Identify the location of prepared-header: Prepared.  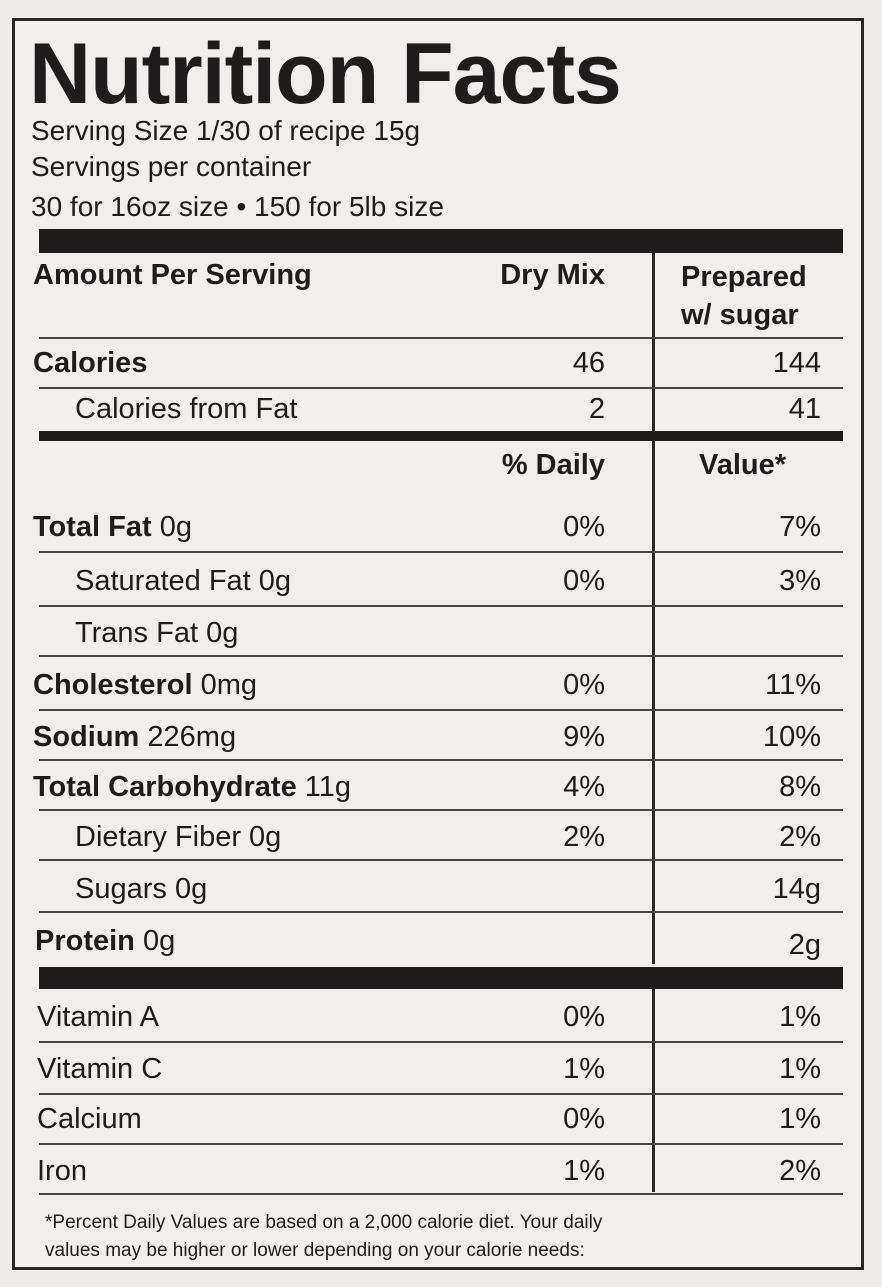
(744, 277).